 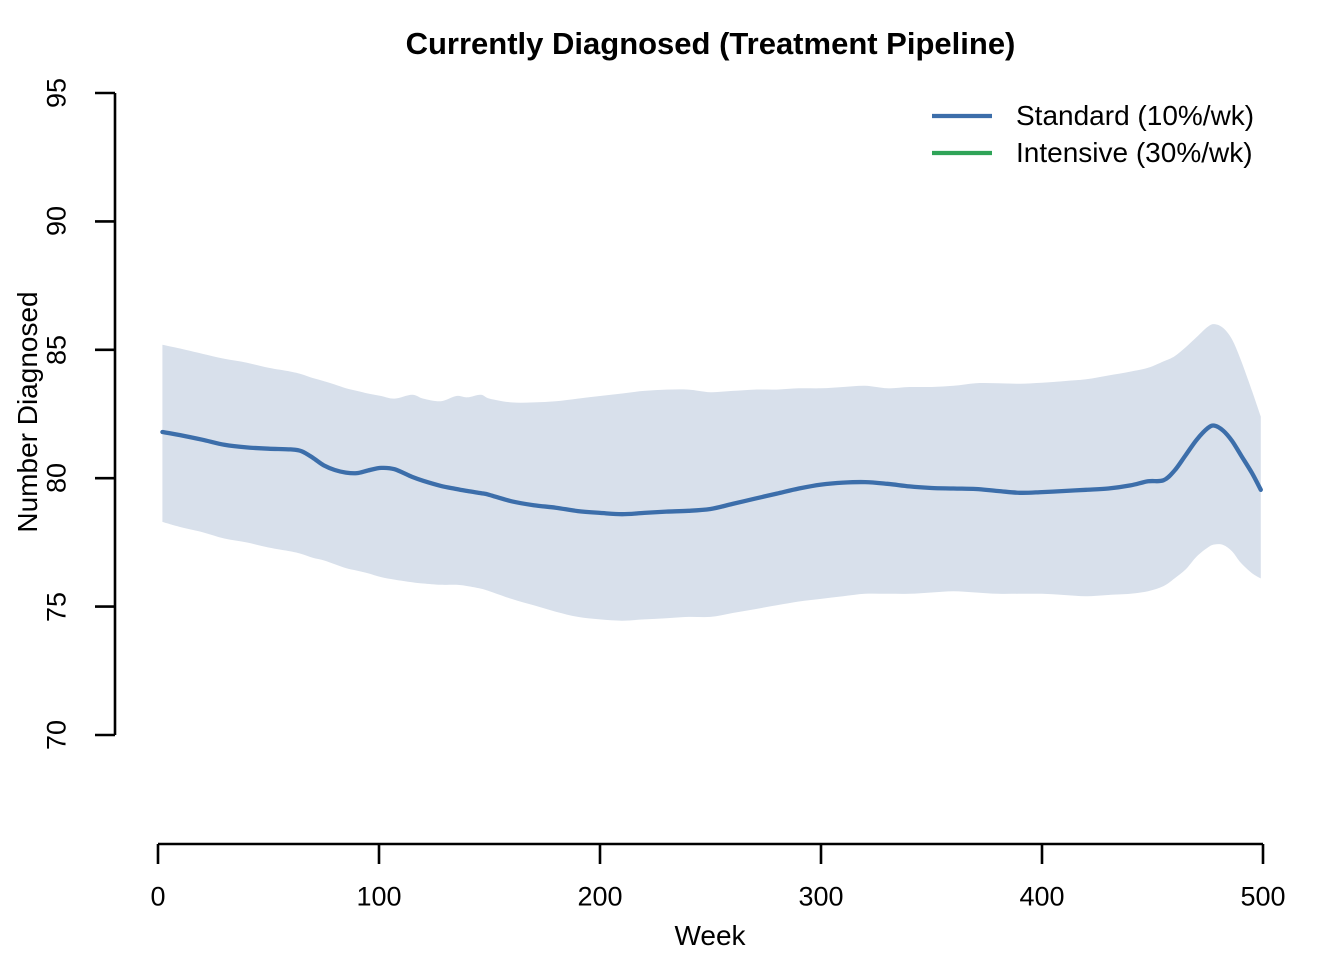 I want to click on y-axis-title: Number Diagnosed, so click(x=27, y=412).